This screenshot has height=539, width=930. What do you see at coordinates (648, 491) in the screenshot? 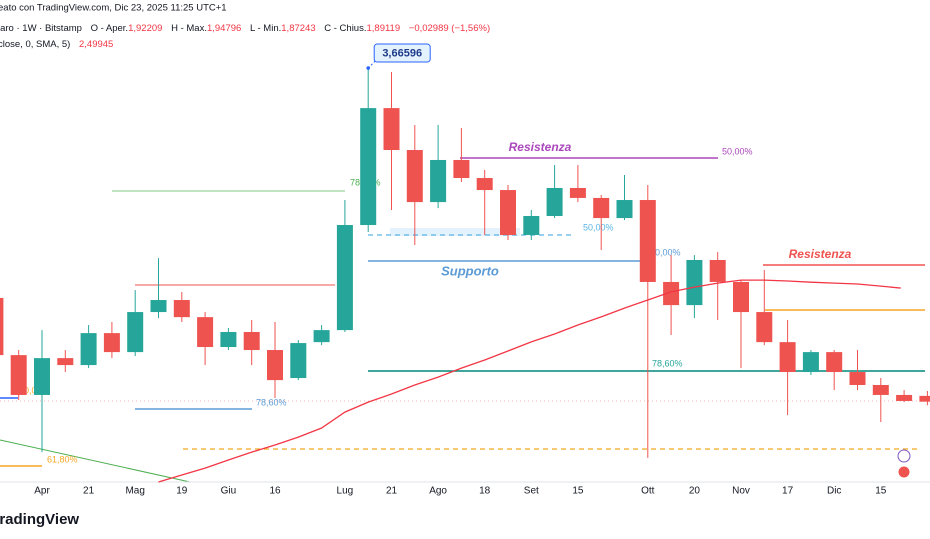
I see `x-tick-label: Ott` at bounding box center [648, 491].